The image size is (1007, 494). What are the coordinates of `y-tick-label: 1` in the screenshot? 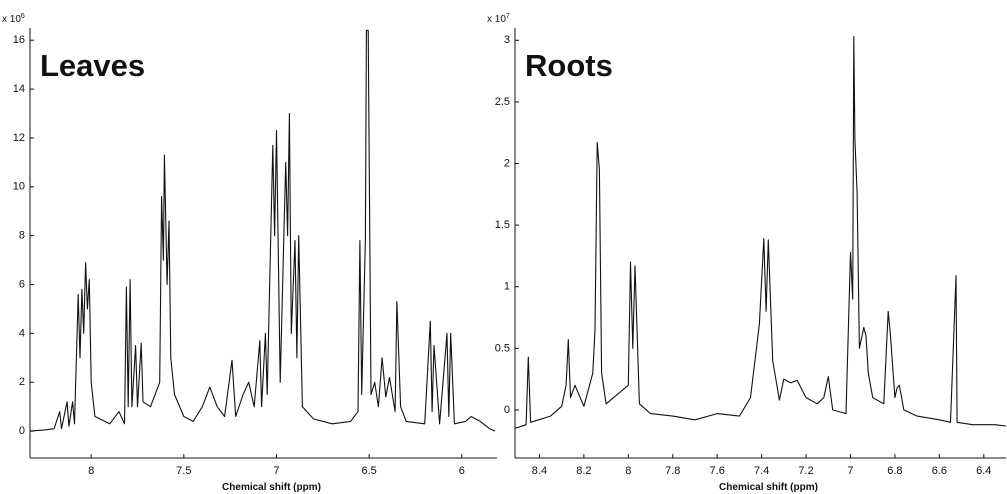 It's located at (507, 287).